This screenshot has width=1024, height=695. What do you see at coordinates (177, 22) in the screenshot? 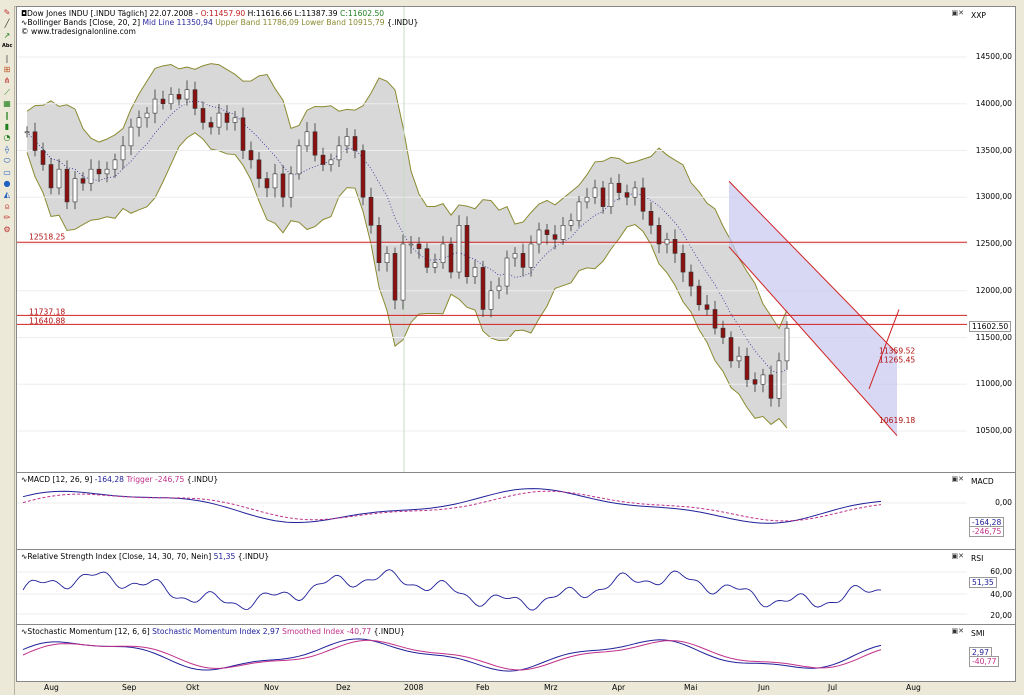
I see `bollinger-mid: Mid Line 11350,94` at bounding box center [177, 22].